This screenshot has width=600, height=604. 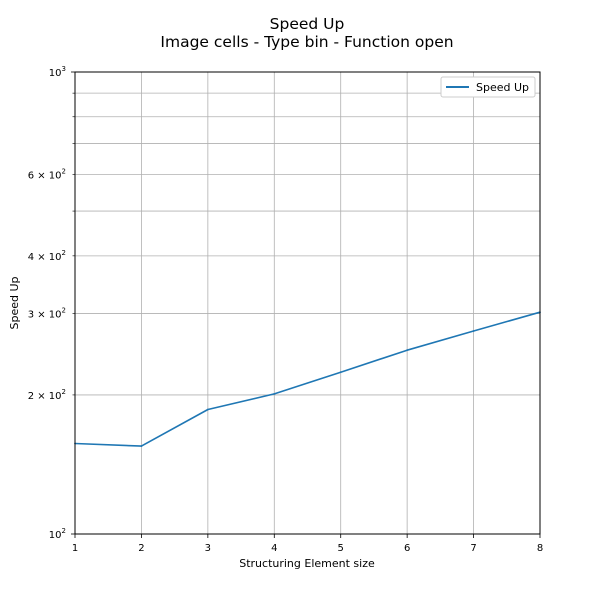 What do you see at coordinates (14, 302) in the screenshot?
I see `y-axis-label: Speed Up` at bounding box center [14, 302].